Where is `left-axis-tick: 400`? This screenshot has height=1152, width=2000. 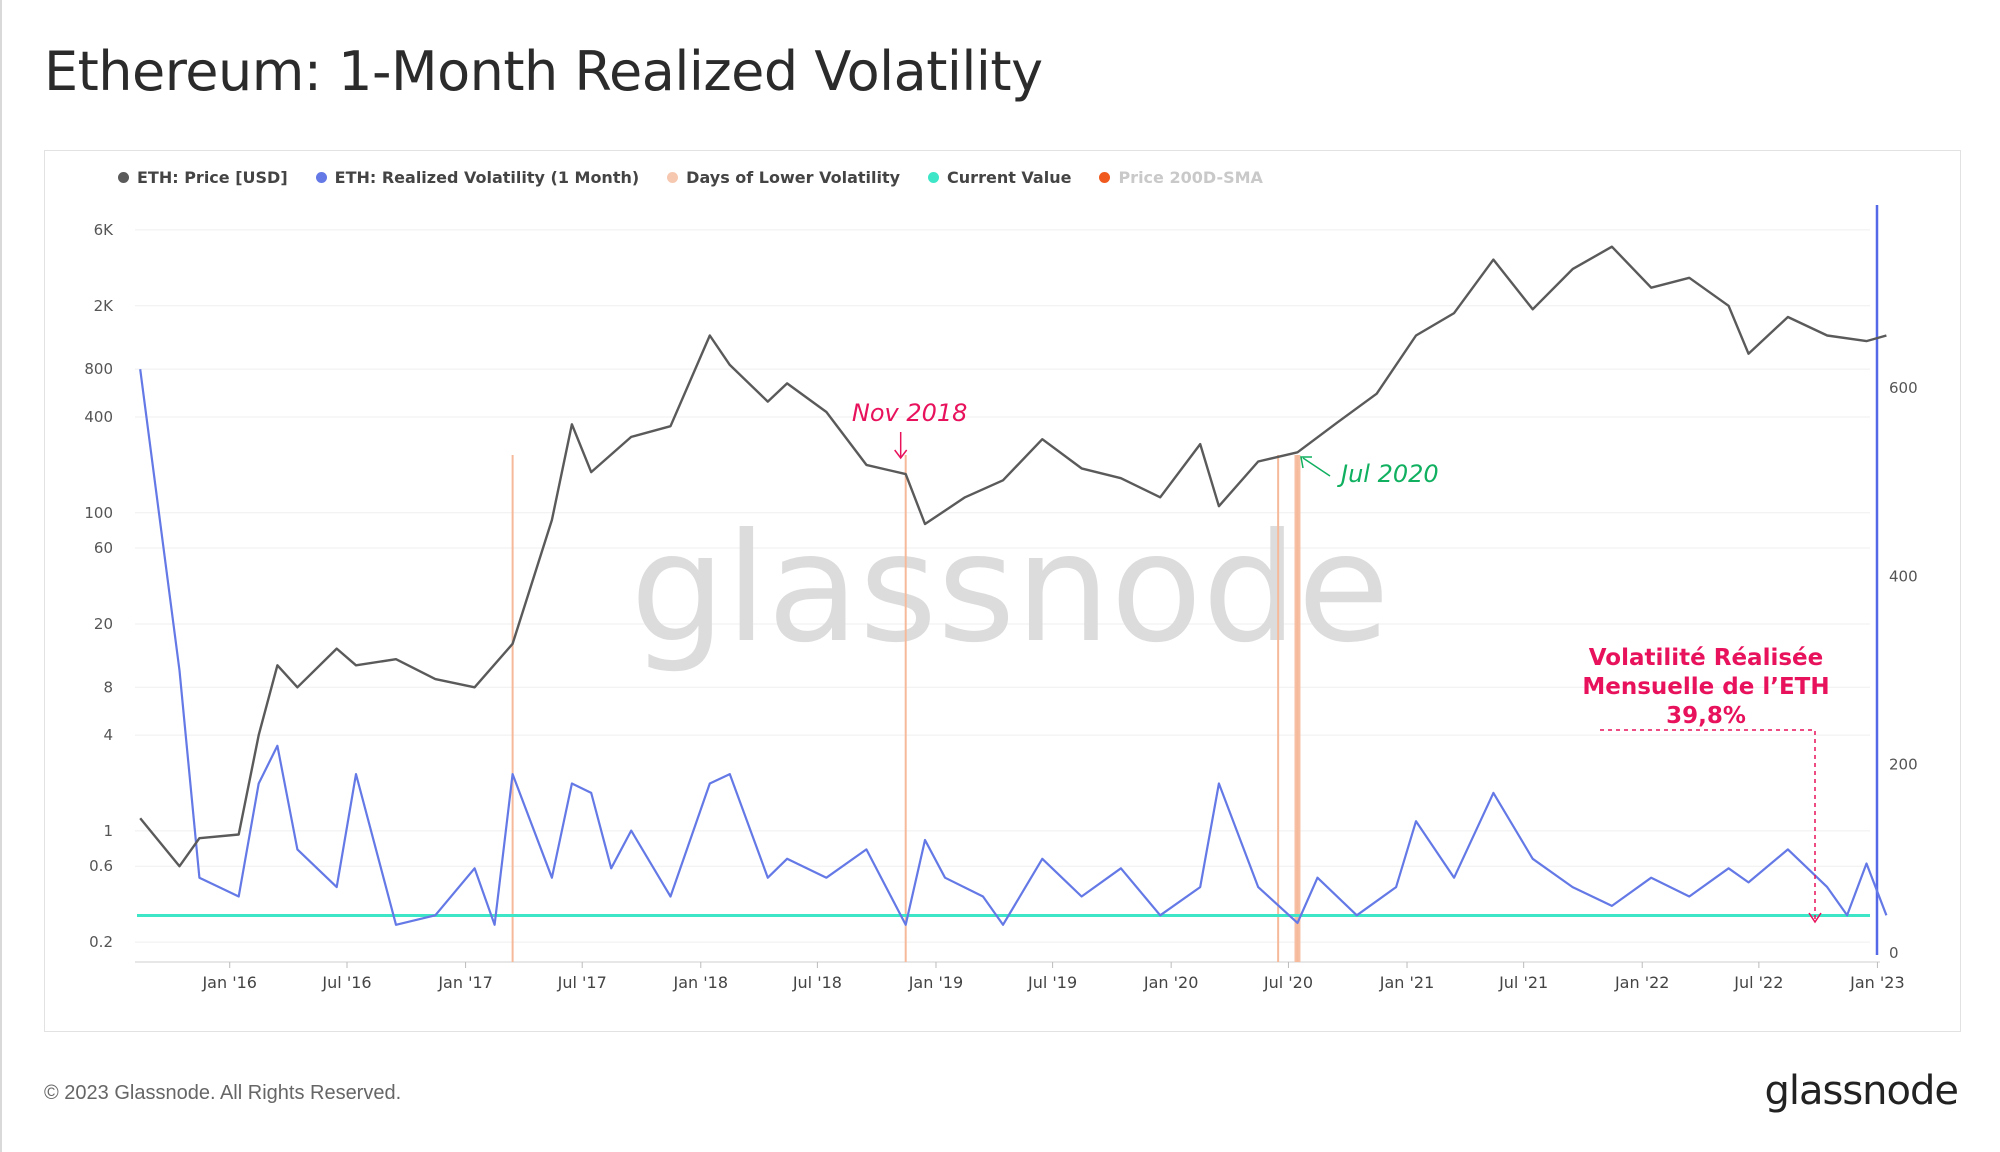 left-axis-tick: 400 is located at coordinates (98, 417).